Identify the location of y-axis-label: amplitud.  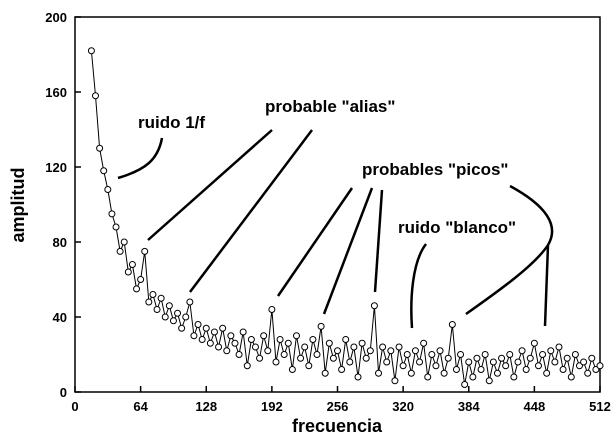
(18, 205).